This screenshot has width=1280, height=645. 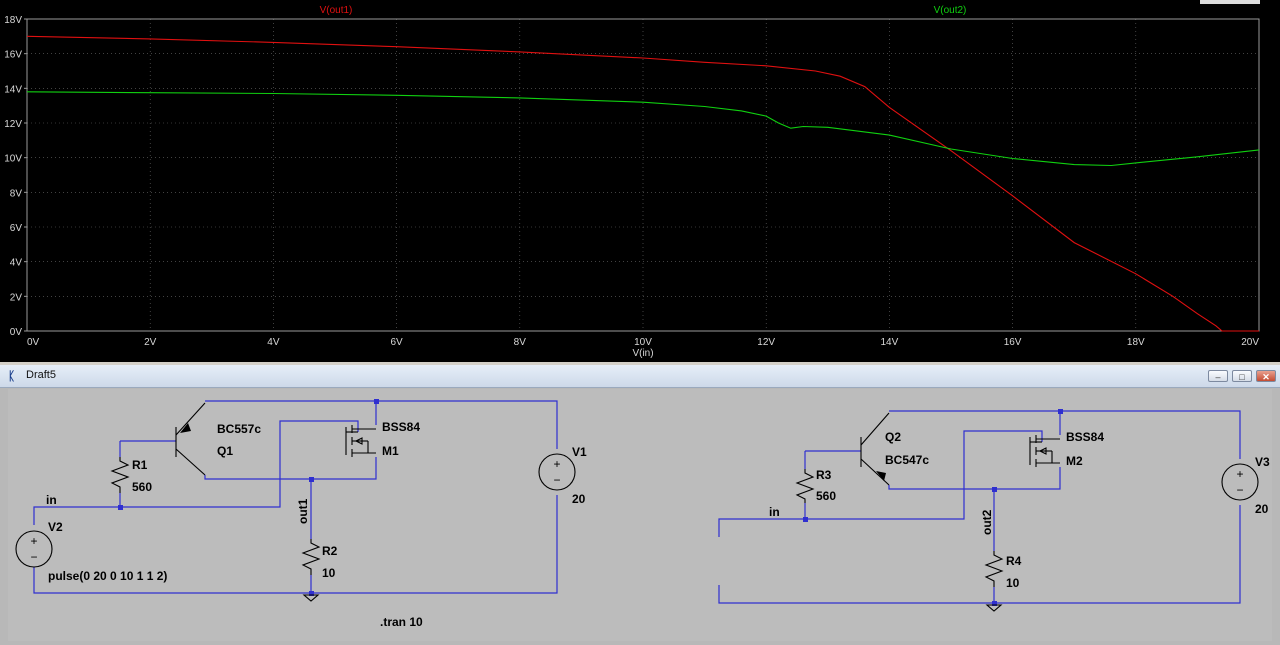 What do you see at coordinates (12, 376) in the screenshot?
I see `ltspice-schematic-icon: ᛕ` at bounding box center [12, 376].